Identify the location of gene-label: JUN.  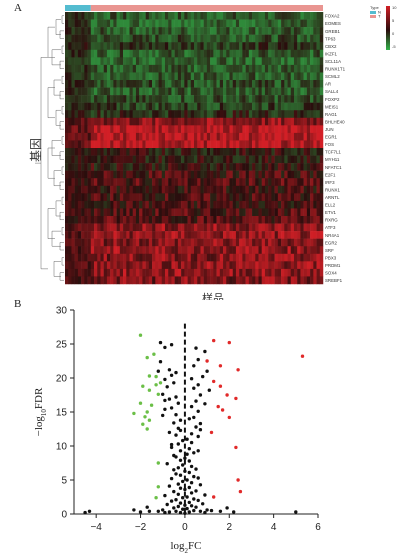
(329, 129).